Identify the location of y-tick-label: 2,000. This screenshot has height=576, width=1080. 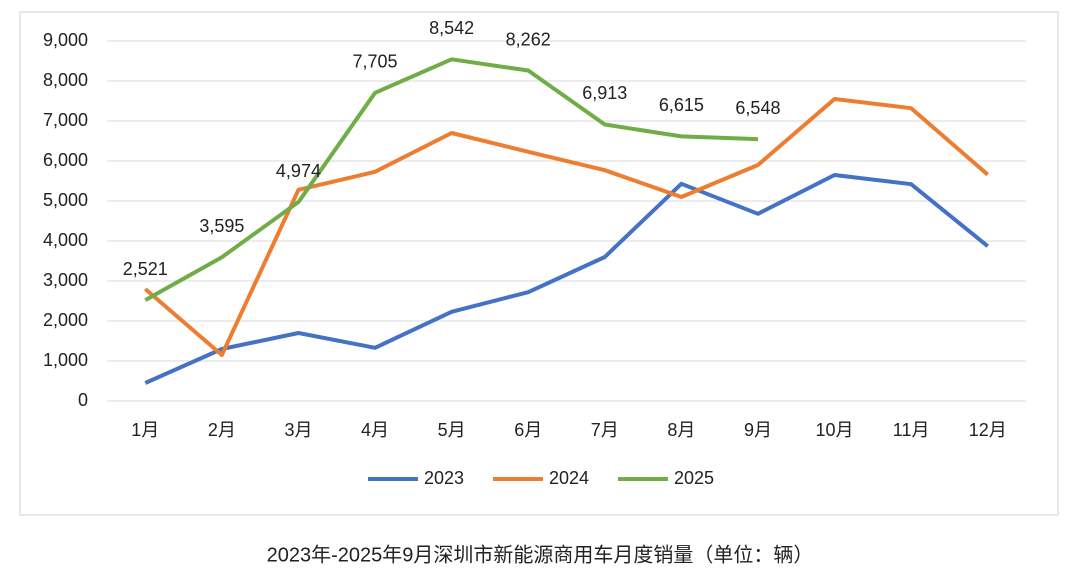
(65, 320).